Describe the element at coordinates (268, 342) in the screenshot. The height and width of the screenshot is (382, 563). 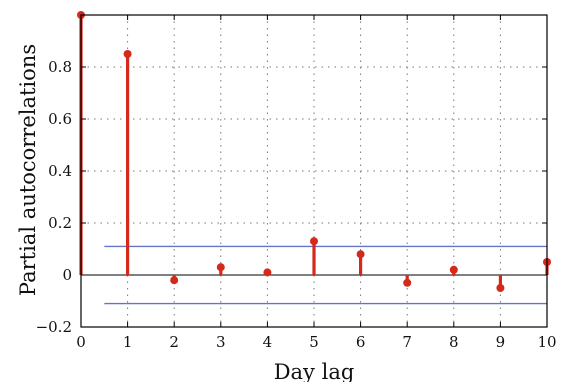
I see `x-tick-label: 4` at that location.